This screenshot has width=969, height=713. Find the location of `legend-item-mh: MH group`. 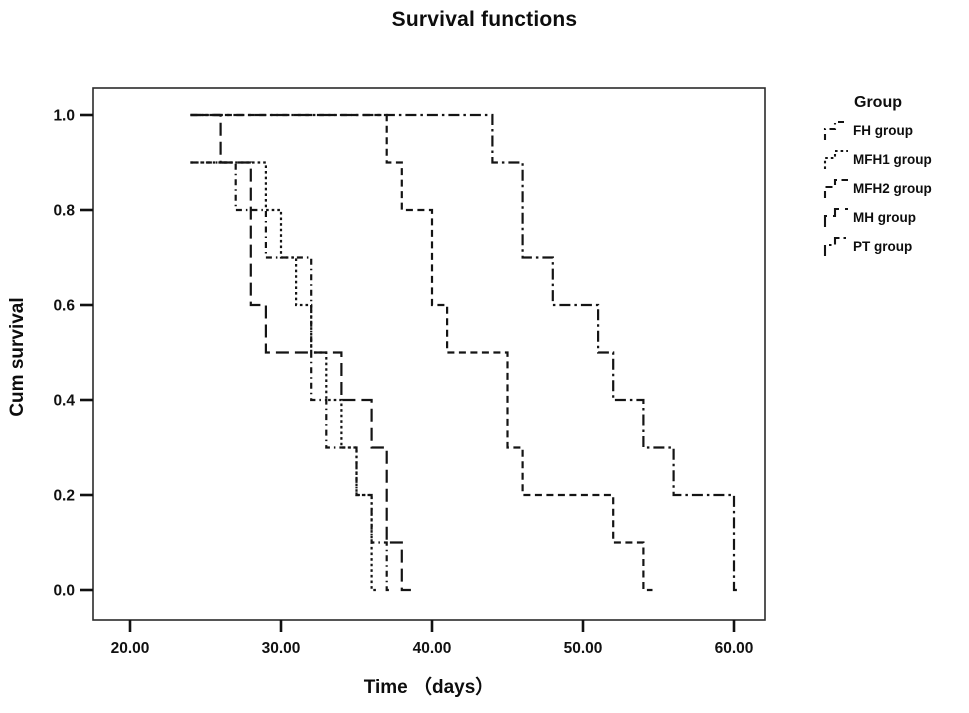

legend-item-mh: MH group is located at coordinates (895, 217).